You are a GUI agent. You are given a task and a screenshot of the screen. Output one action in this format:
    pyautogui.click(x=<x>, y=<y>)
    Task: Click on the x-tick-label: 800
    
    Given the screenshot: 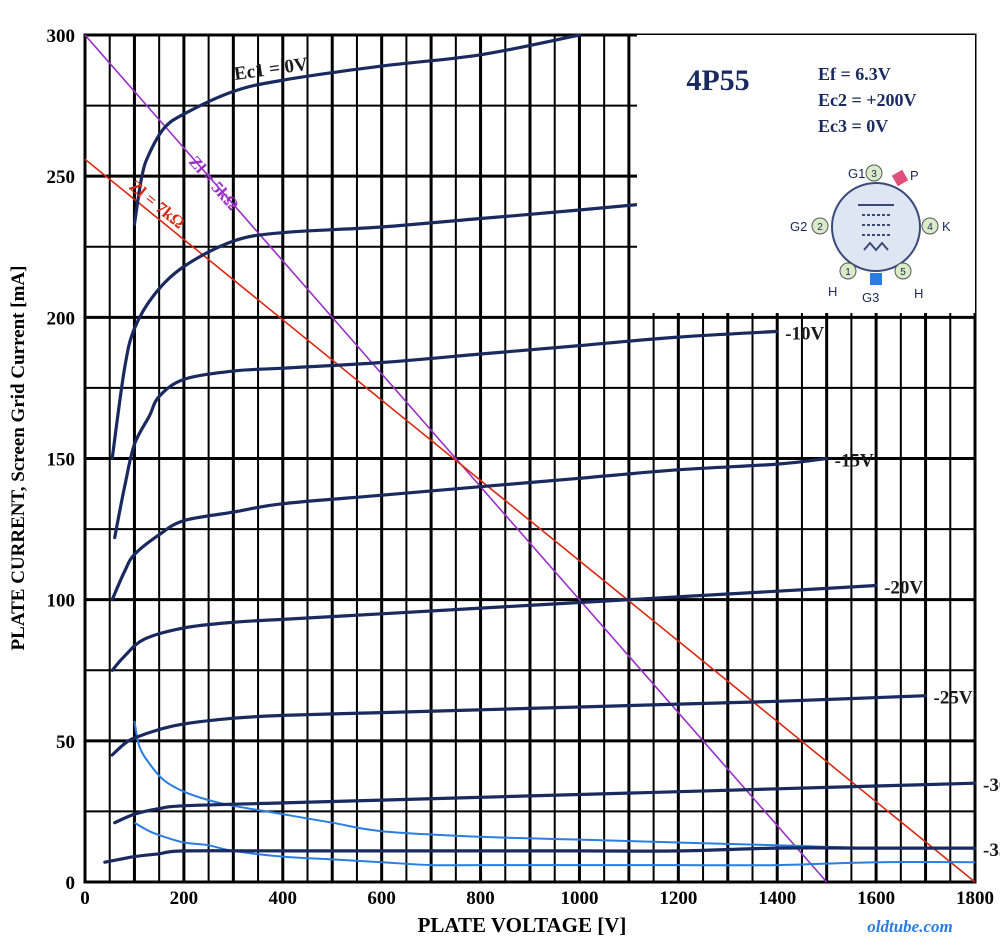 What is the action you would take?
    pyautogui.click(x=480, y=898)
    